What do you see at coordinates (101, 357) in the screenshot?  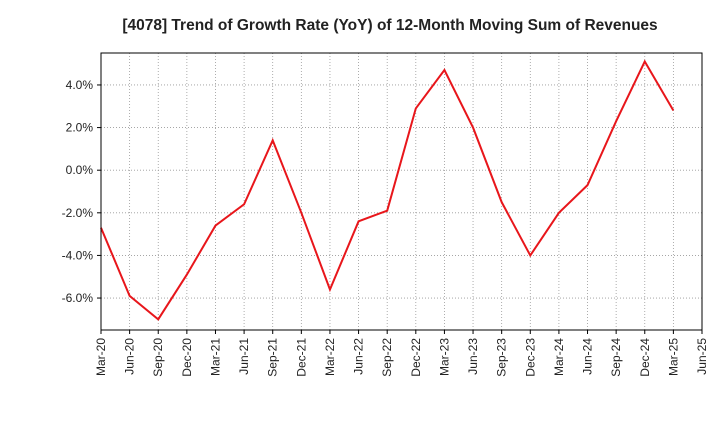 I see `x-tick-label: Mar-20` at bounding box center [101, 357].